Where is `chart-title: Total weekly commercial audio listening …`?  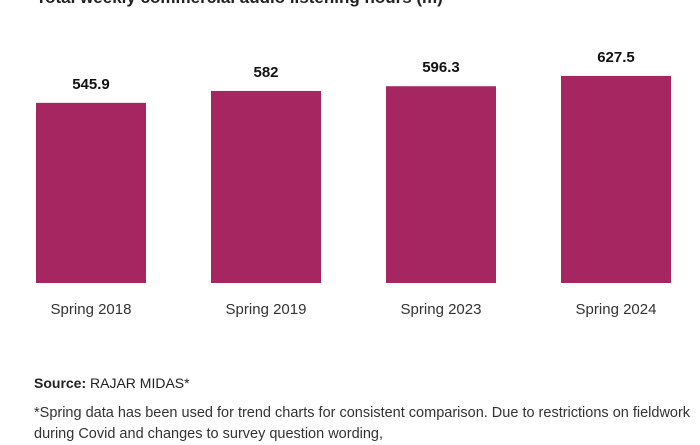
chart-title: Total weekly commercial audio listening … is located at coordinates (239, 4).